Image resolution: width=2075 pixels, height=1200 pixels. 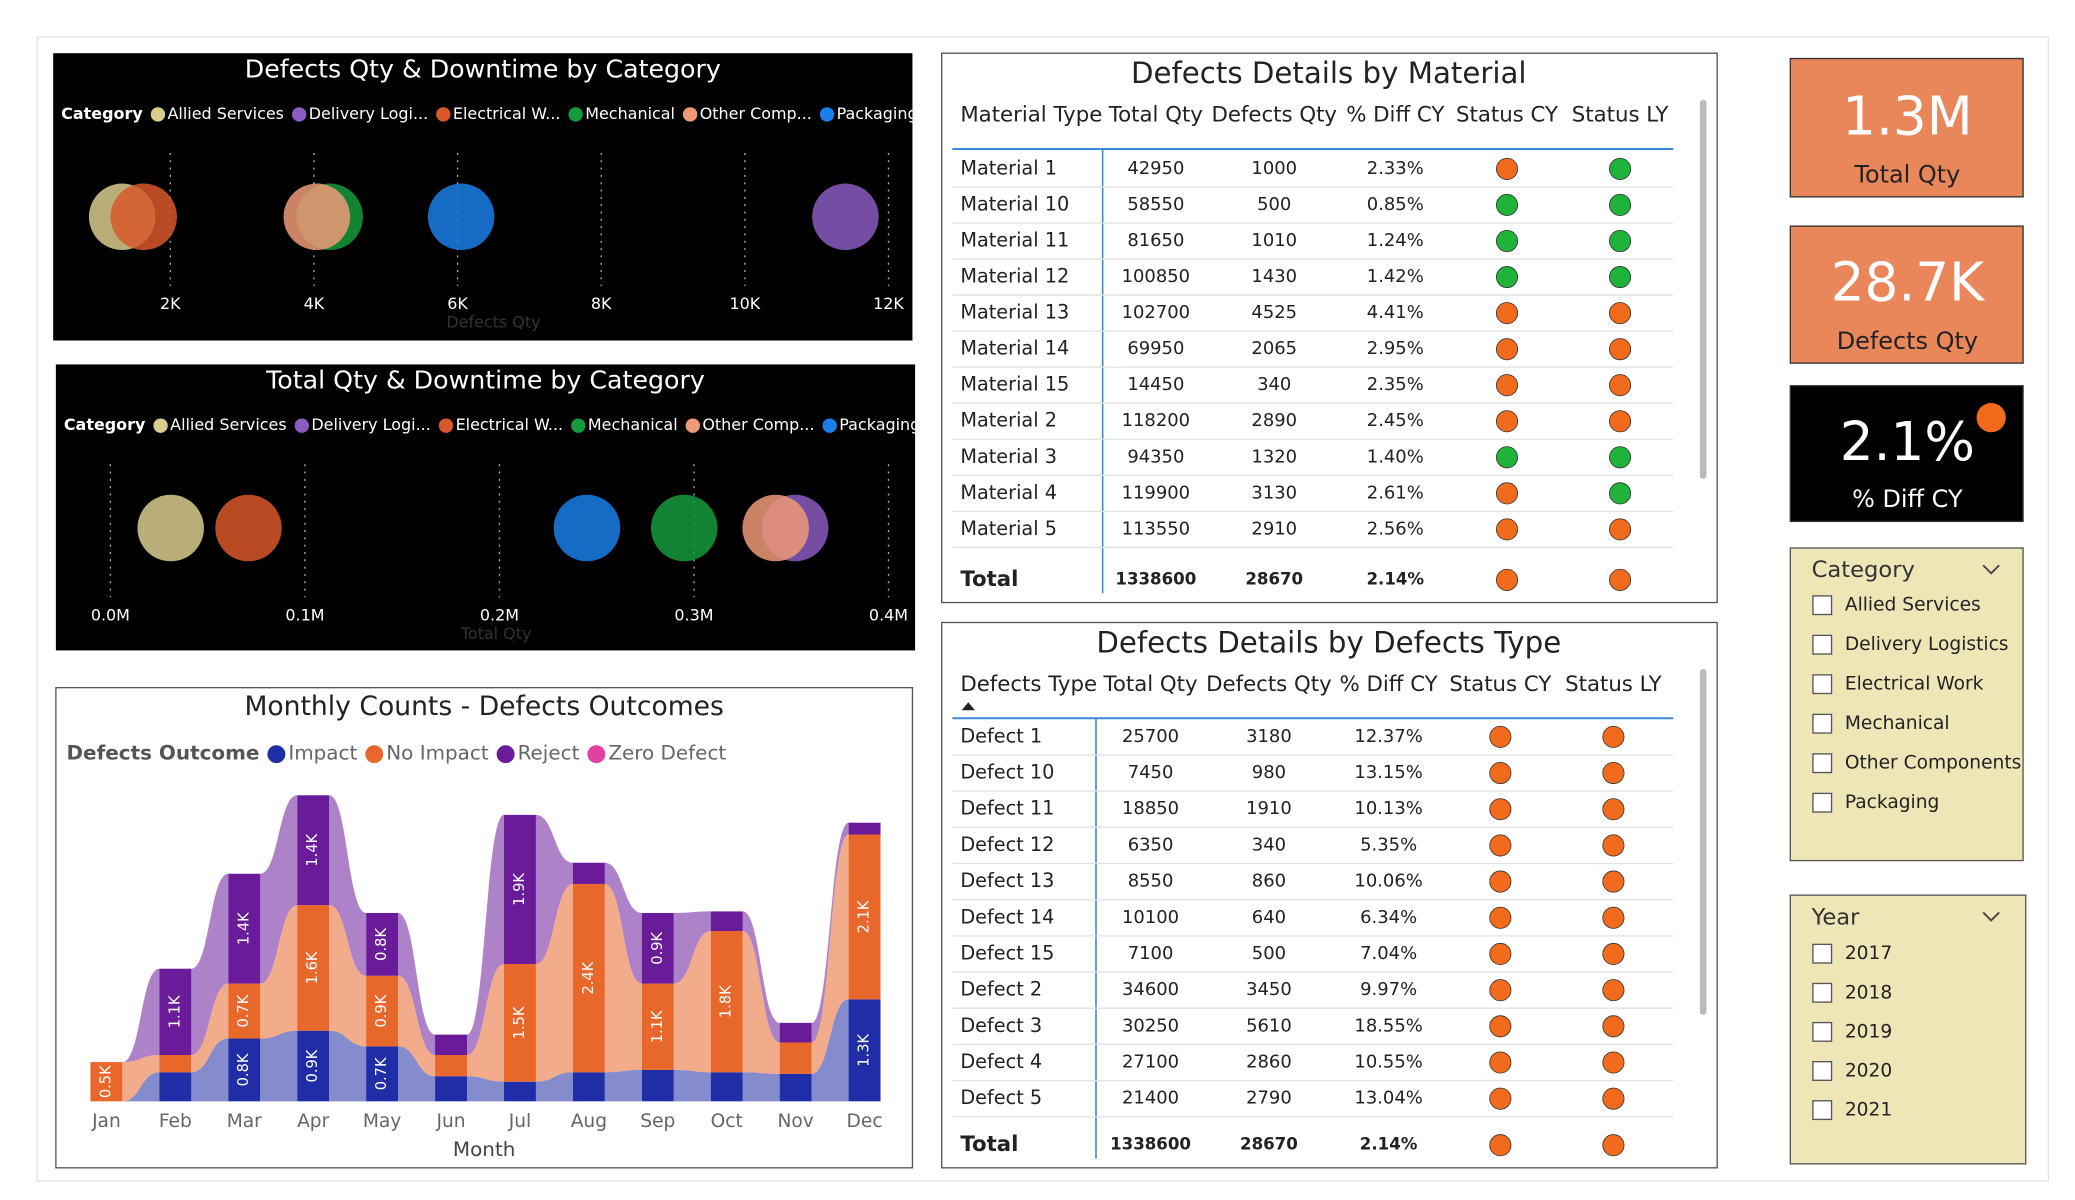 What do you see at coordinates (1927, 644) in the screenshot?
I see `slicer-item: Delivery Logistics` at bounding box center [1927, 644].